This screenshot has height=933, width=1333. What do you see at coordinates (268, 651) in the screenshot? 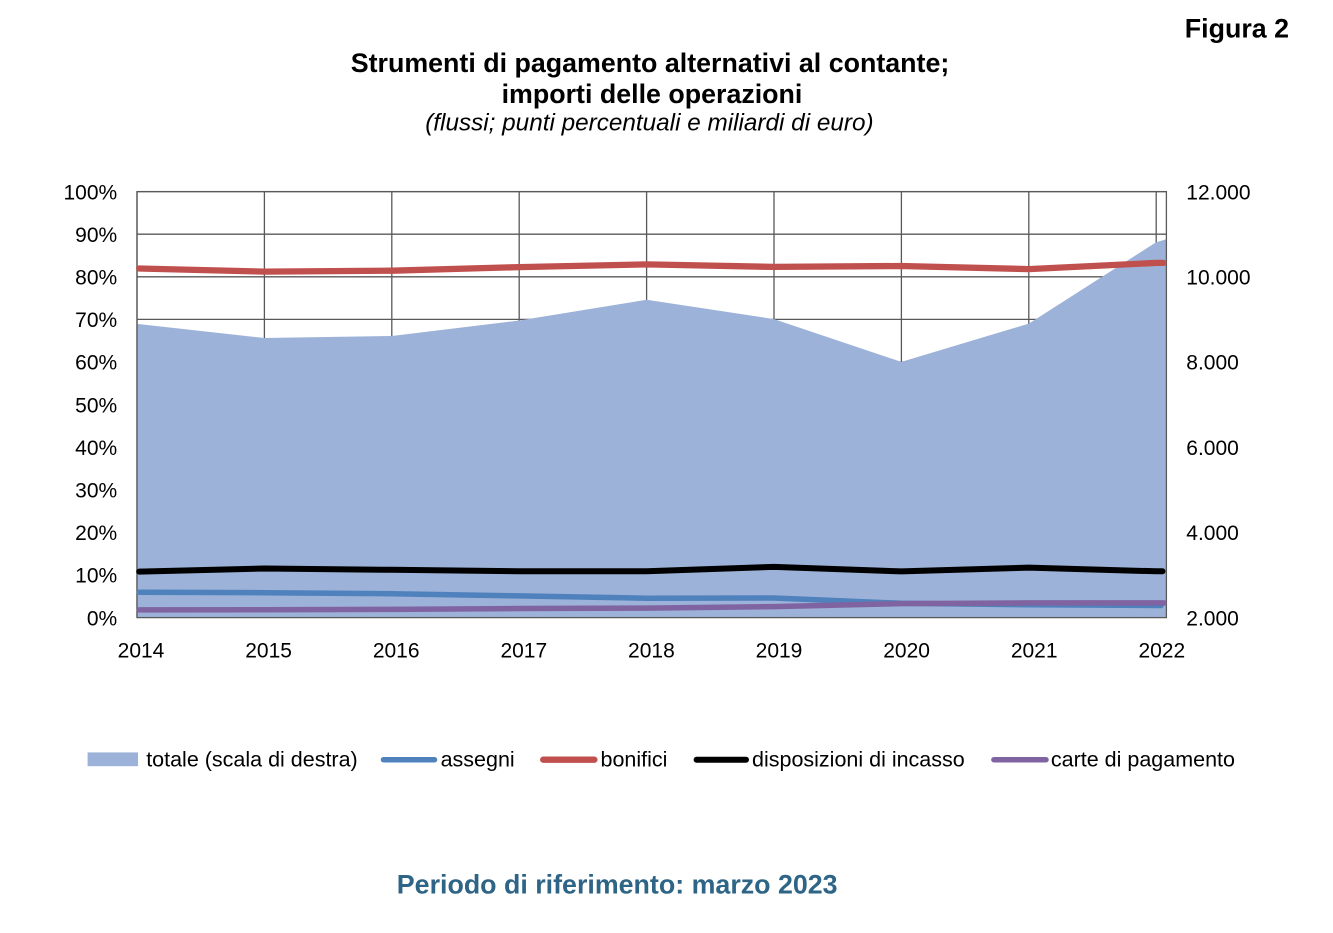
I see `svg-text: 2015` at bounding box center [268, 651].